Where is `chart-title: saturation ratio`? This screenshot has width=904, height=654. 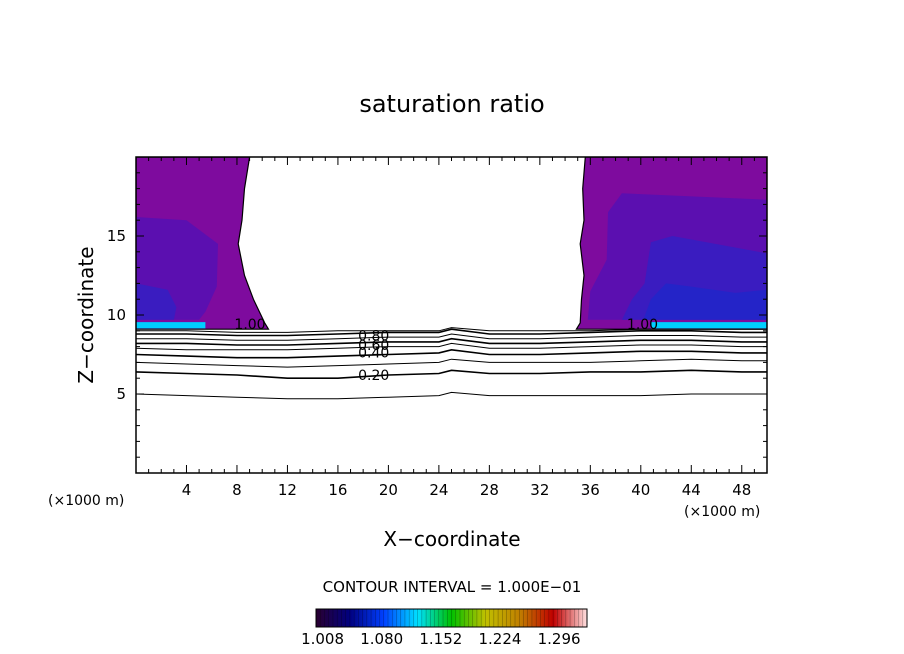
chart-title: saturation ratio is located at coordinates (451, 104).